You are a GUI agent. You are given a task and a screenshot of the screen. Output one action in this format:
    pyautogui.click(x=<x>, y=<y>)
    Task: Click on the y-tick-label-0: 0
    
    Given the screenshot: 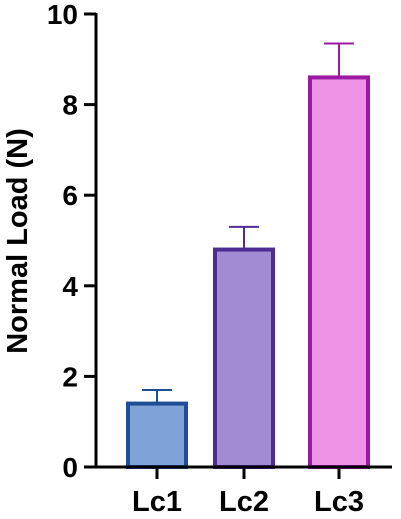 What is the action you would take?
    pyautogui.click(x=70, y=467)
    